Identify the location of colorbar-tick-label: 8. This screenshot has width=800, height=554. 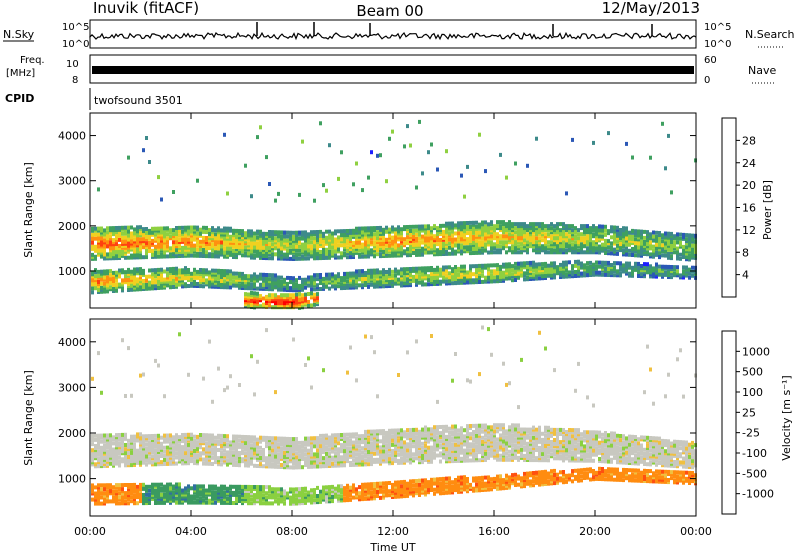
(745, 252).